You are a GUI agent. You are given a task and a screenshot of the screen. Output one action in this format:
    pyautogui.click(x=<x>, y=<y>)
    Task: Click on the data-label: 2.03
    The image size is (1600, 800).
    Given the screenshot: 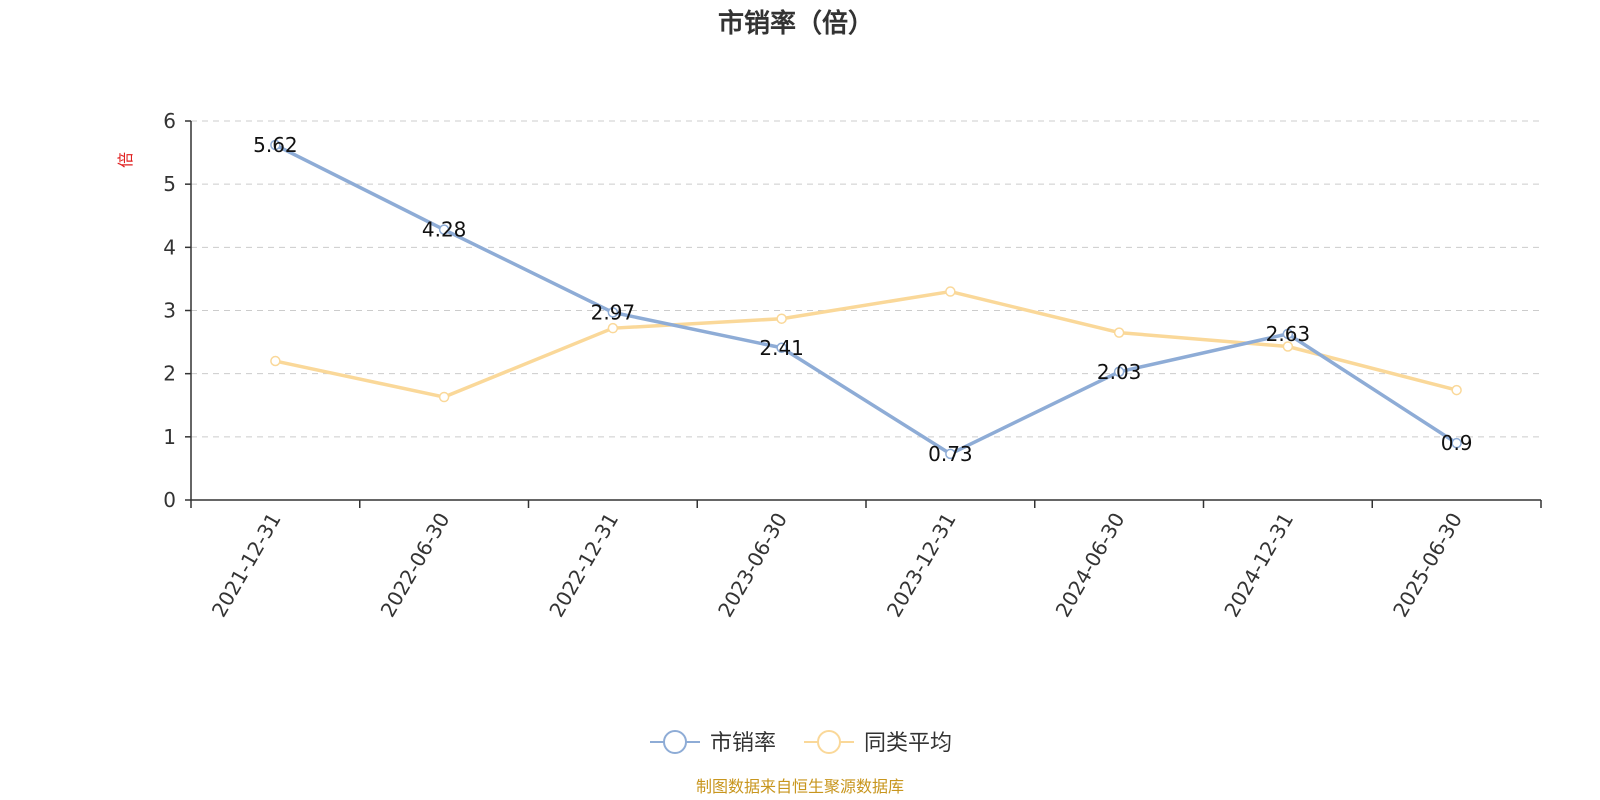 What is the action you would take?
    pyautogui.click(x=1119, y=372)
    